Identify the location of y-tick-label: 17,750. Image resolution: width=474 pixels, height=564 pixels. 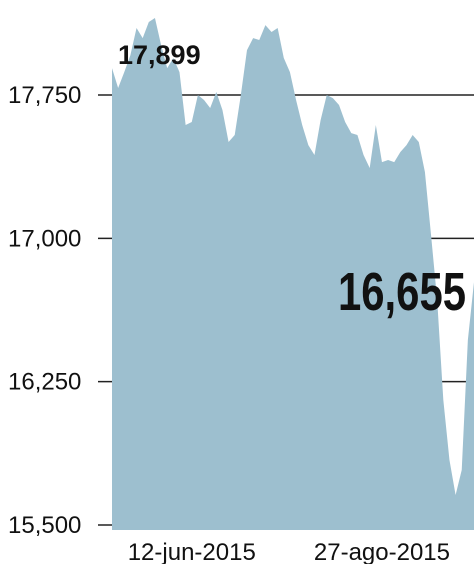
(44, 95).